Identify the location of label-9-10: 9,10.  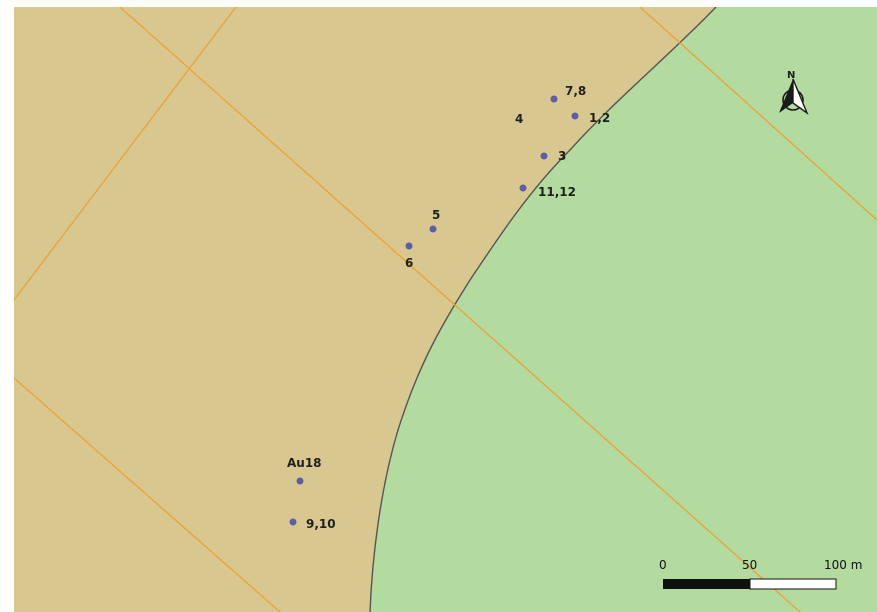
(321, 524).